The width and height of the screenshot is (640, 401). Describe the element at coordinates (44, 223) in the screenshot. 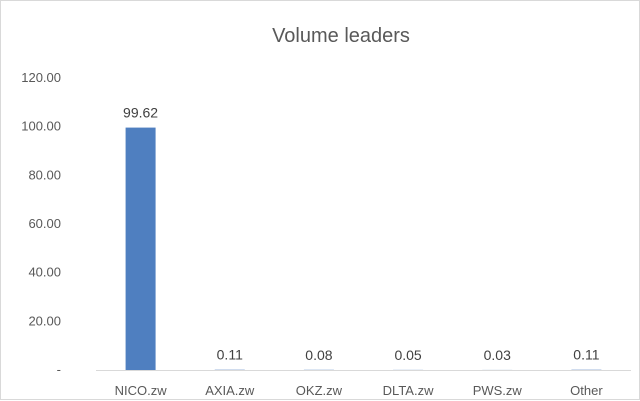

I see `y-tick-label: 60.00` at that location.